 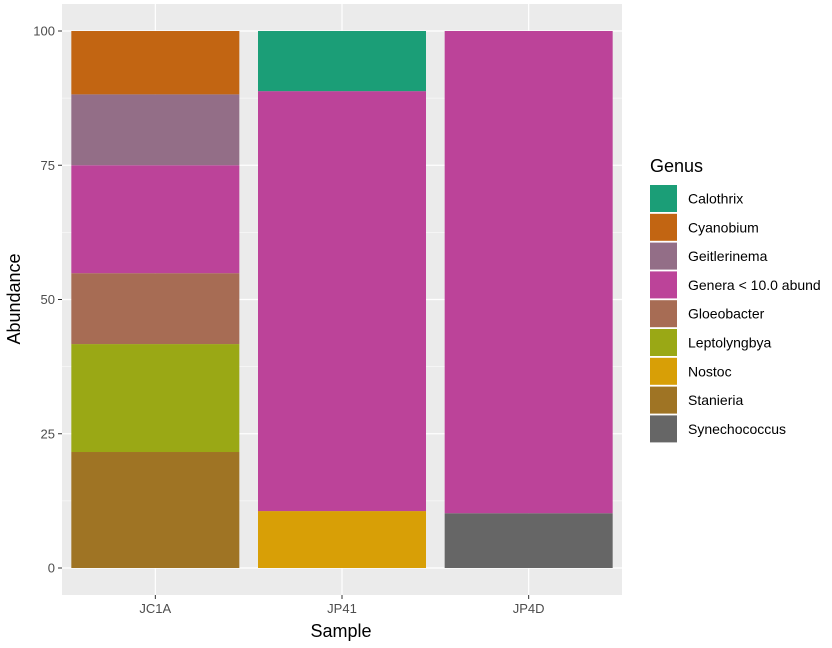 What do you see at coordinates (44, 31) in the screenshot?
I see `y-tick-label: 100` at bounding box center [44, 31].